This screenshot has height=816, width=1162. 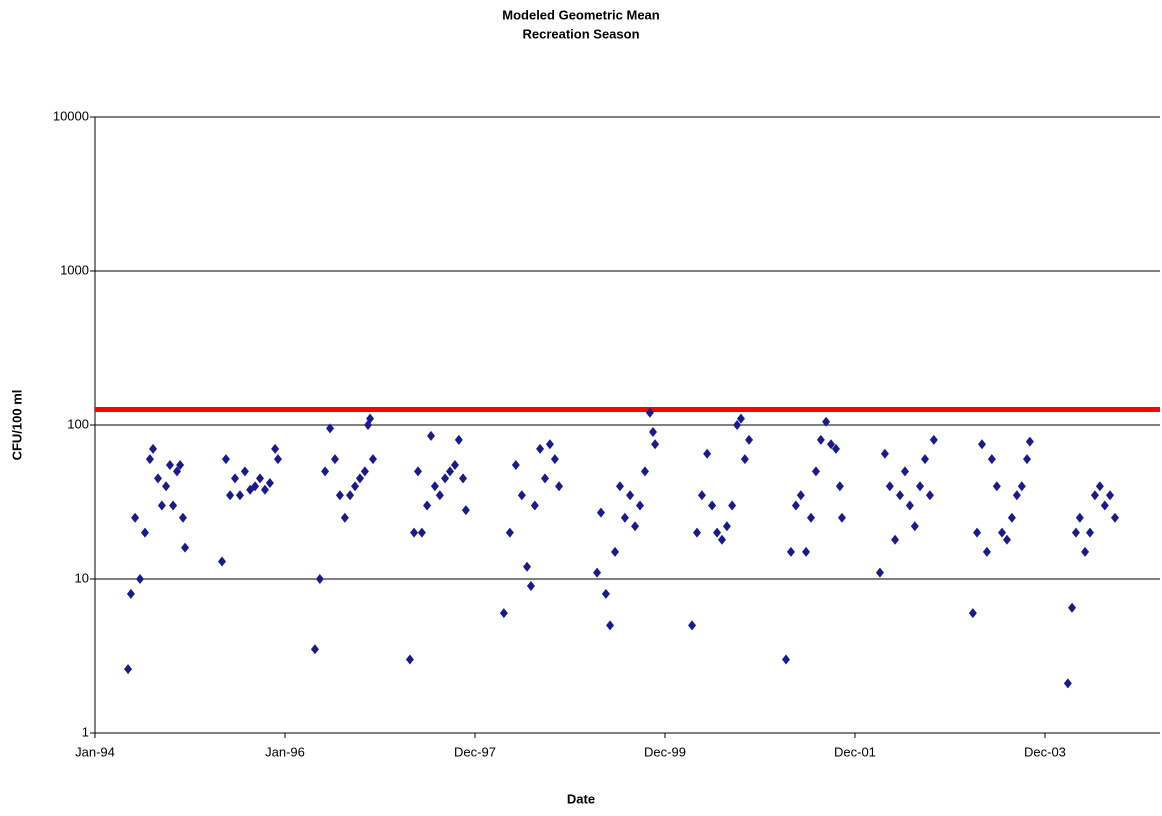 I want to click on x-tick-label: Dec-01, so click(x=855, y=751).